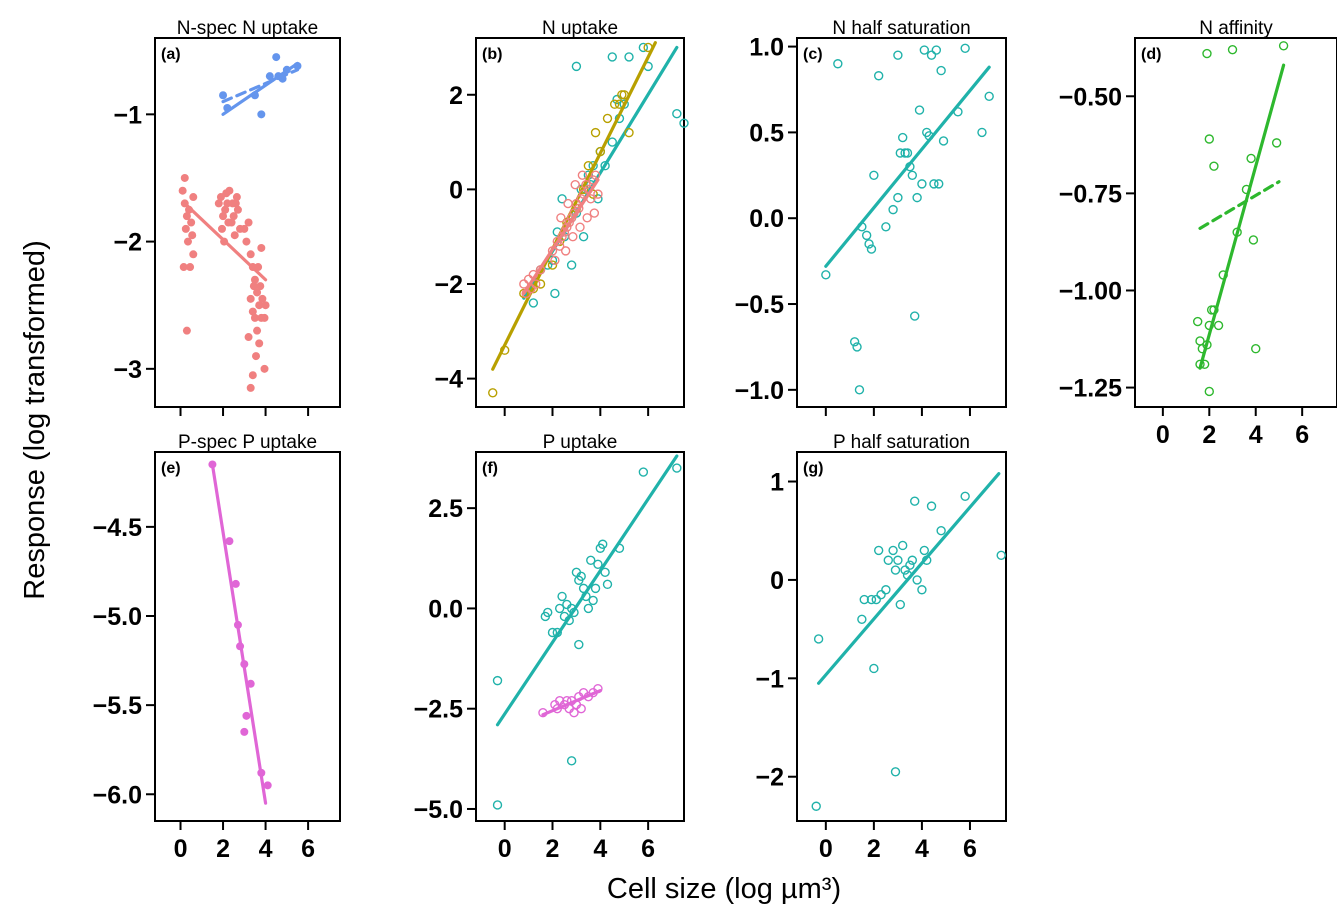 Image resolution: width=1337 pixels, height=916 pixels. I want to click on panel-a-series-salmon, so click(224, 282).